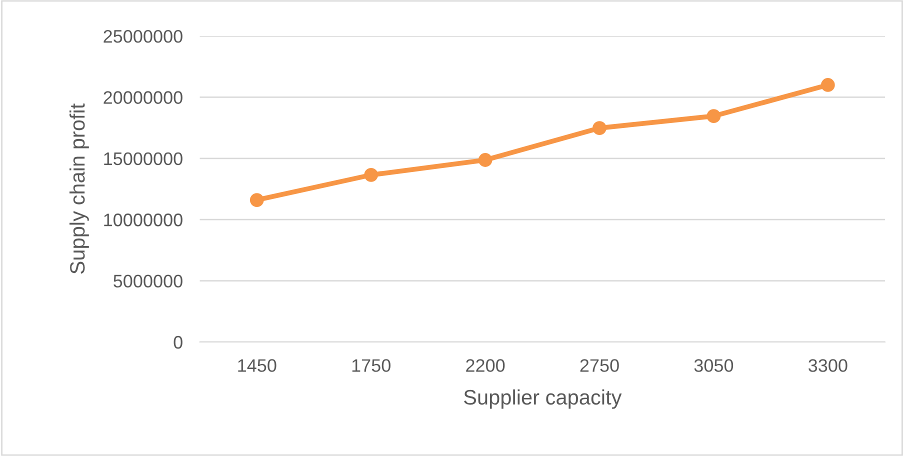 This screenshot has height=456, width=904. I want to click on x-axis-title: Supplier capacity, so click(543, 399).